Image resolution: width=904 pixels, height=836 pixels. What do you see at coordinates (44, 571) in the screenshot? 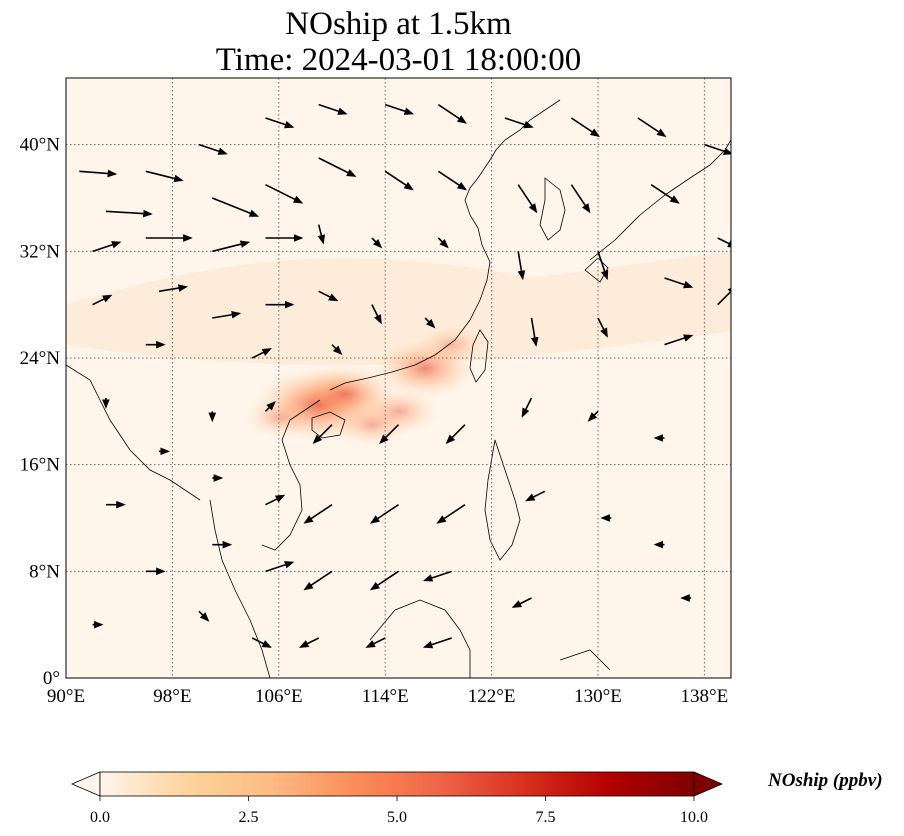
I see `lat-tick-label: 8°N` at bounding box center [44, 571].